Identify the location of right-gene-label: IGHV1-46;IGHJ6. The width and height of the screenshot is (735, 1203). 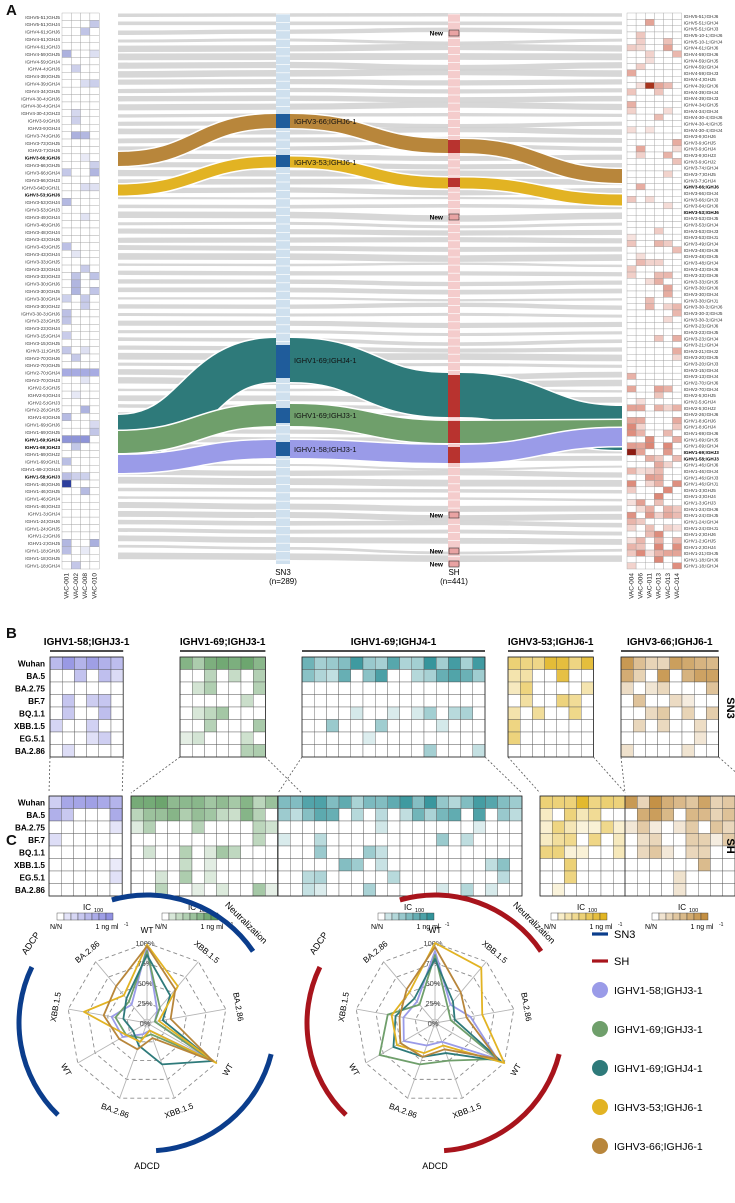
(701, 465).